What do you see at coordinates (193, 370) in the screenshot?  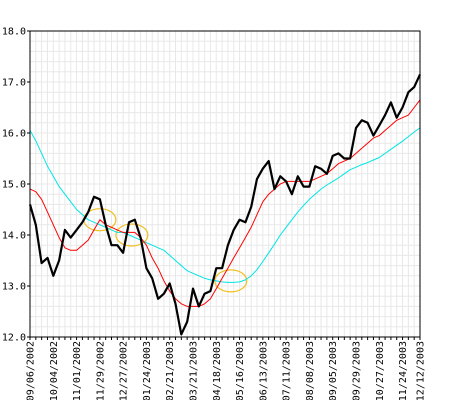 I see `x-tick-label: 03/21/2003` at bounding box center [193, 370].